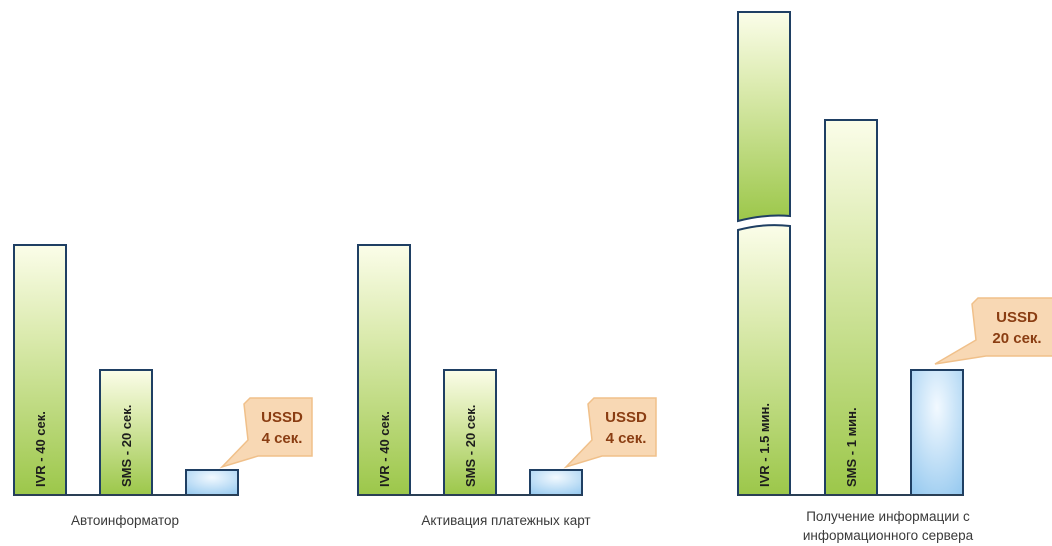 The image size is (1052, 546). Describe the element at coordinates (505, 520) in the screenshot. I see `group-label: Активация платежных карт` at that location.